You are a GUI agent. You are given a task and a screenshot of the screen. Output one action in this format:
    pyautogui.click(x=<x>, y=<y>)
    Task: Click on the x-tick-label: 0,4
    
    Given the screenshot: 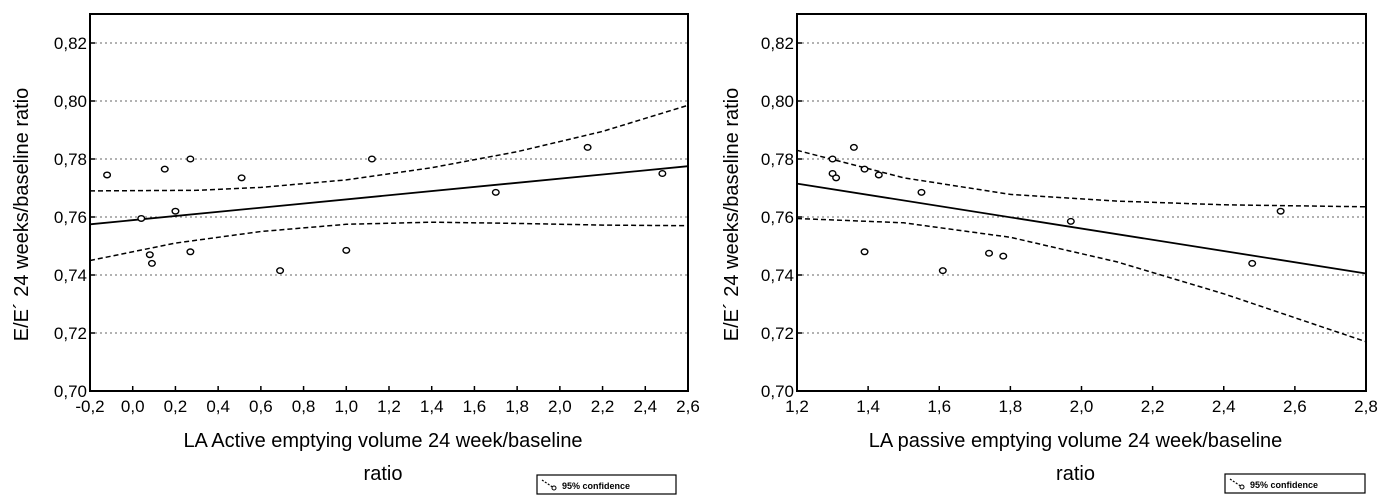 What is the action you would take?
    pyautogui.click(x=218, y=406)
    